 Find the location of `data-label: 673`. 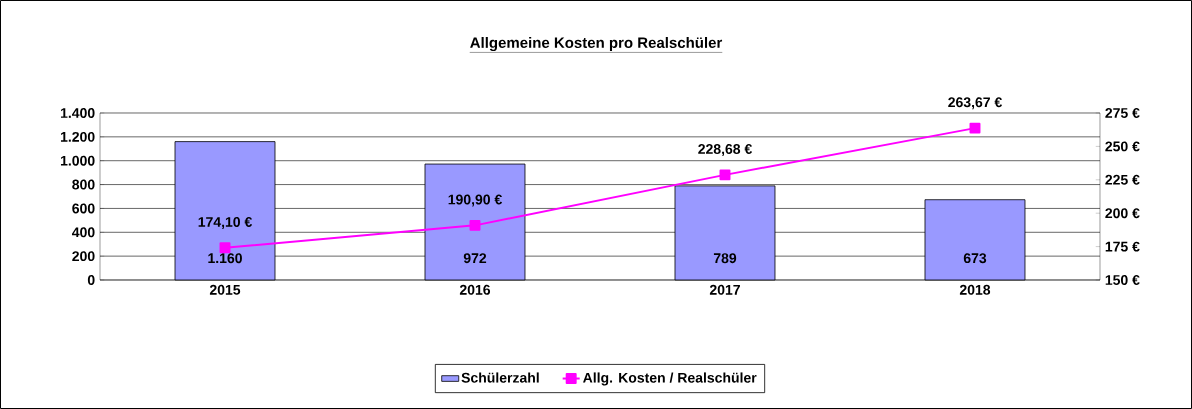

data-label: 673 is located at coordinates (975, 258).